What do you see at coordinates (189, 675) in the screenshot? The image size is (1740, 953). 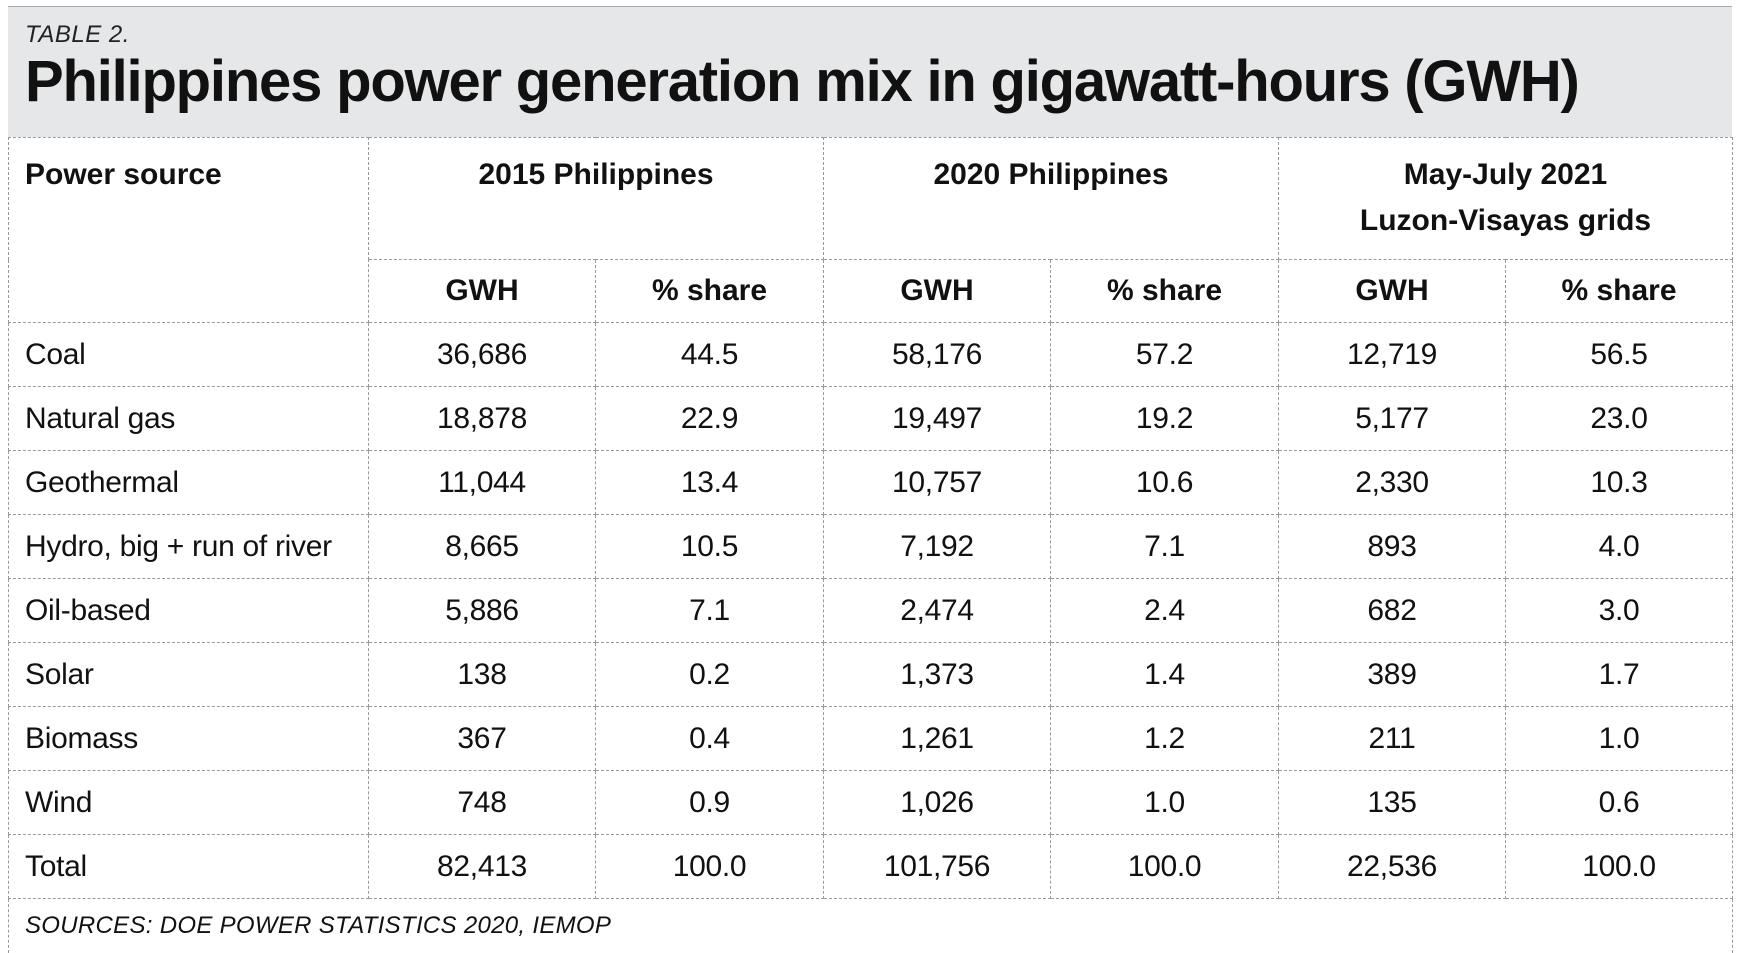 I see `power-source-cell: Solar` at bounding box center [189, 675].